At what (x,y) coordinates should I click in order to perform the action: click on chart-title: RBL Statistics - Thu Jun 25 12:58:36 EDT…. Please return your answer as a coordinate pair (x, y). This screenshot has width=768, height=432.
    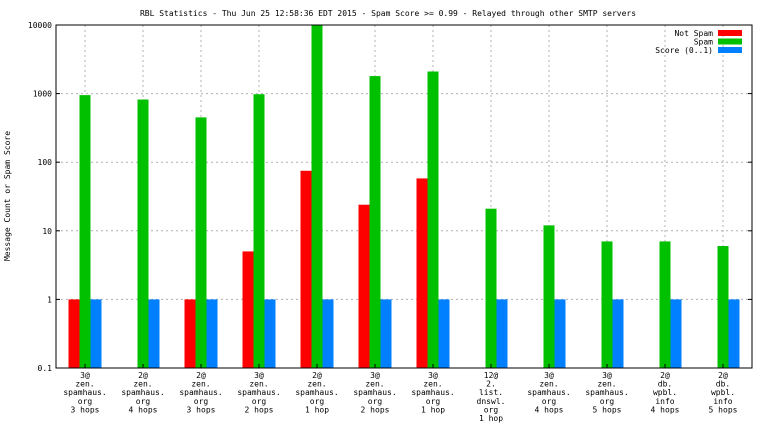
    Looking at the image, I should click on (388, 13).